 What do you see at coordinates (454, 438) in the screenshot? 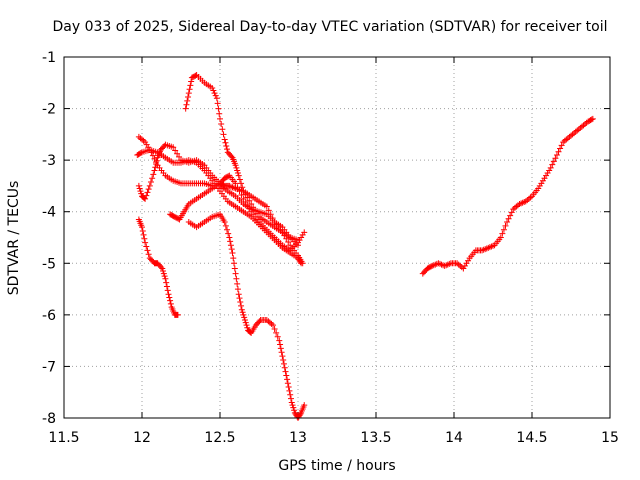
I see `x-tick-label: 14` at bounding box center [454, 438].